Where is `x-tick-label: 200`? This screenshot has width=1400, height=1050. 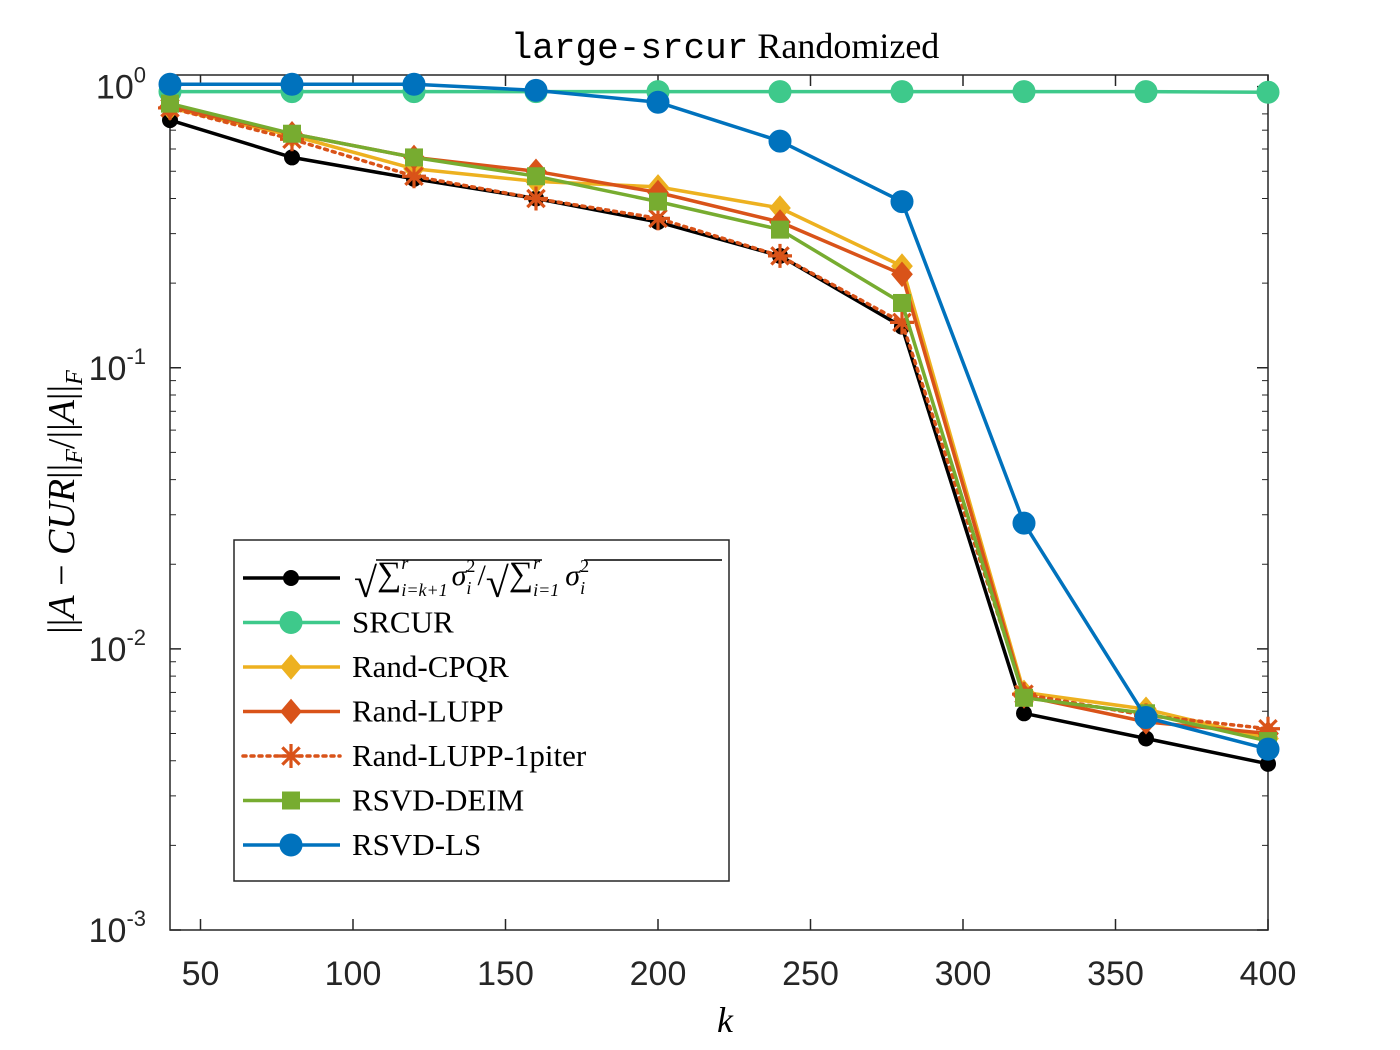
x-tick-label: 200 is located at coordinates (658, 974).